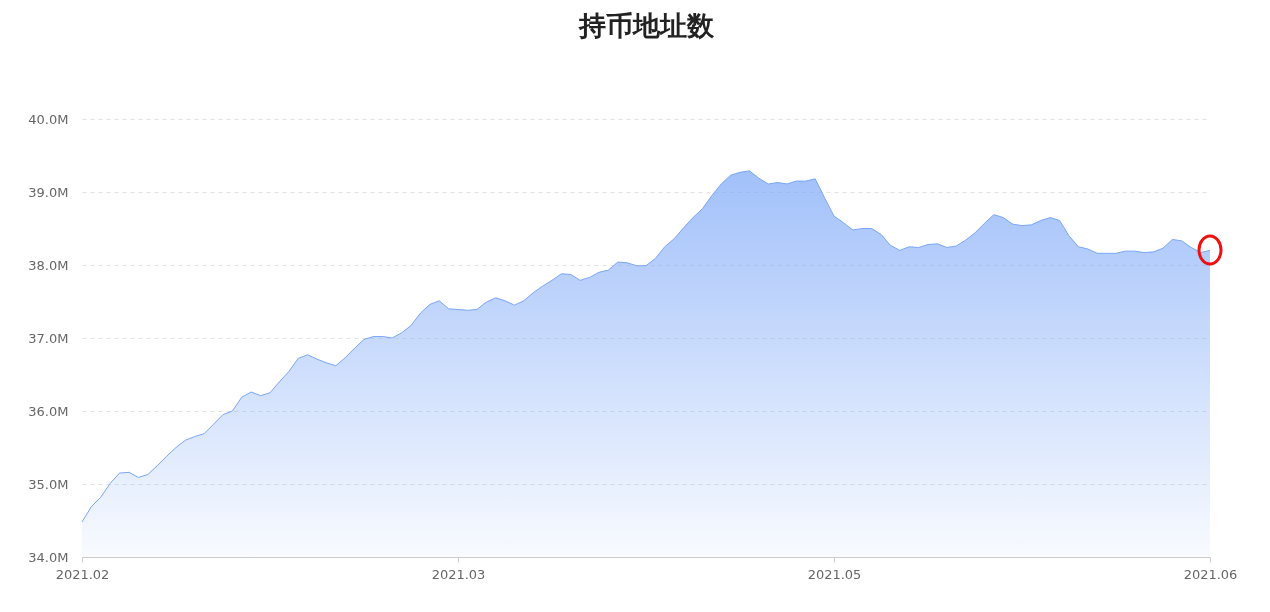 The image size is (1270, 612). Describe the element at coordinates (458, 574) in the screenshot. I see `x-tick-label: 2021.03` at that location.